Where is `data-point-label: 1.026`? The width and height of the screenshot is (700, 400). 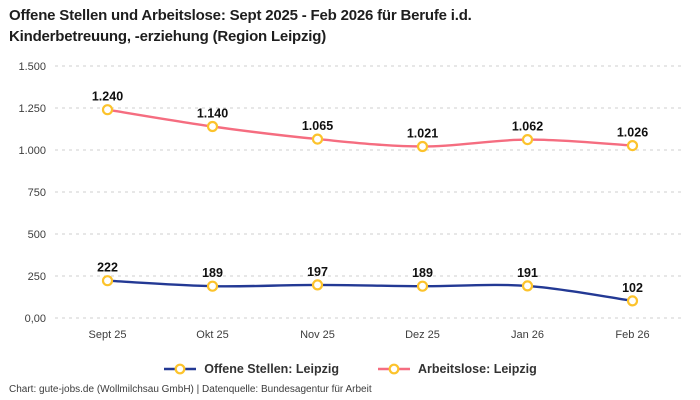
data-point-label: 1.026 is located at coordinates (632, 133).